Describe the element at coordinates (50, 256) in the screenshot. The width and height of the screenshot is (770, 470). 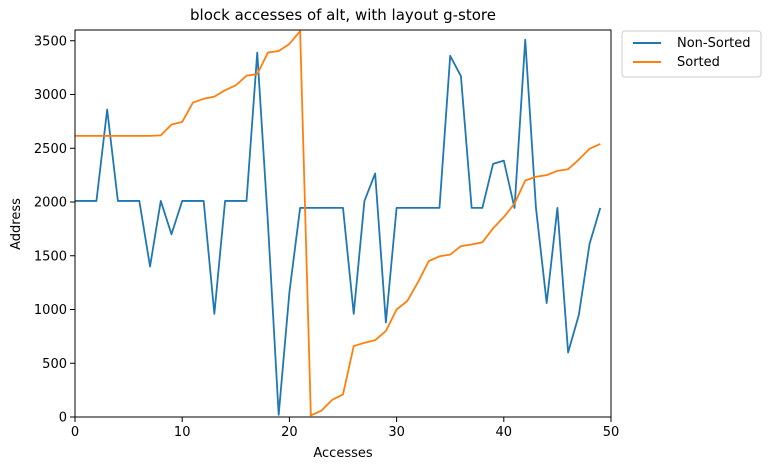
I see `y-tick-label: 1500` at that location.